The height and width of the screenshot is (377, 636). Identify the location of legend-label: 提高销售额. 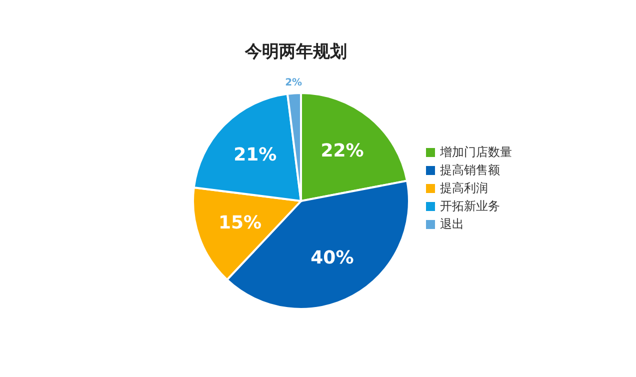
(470, 170).